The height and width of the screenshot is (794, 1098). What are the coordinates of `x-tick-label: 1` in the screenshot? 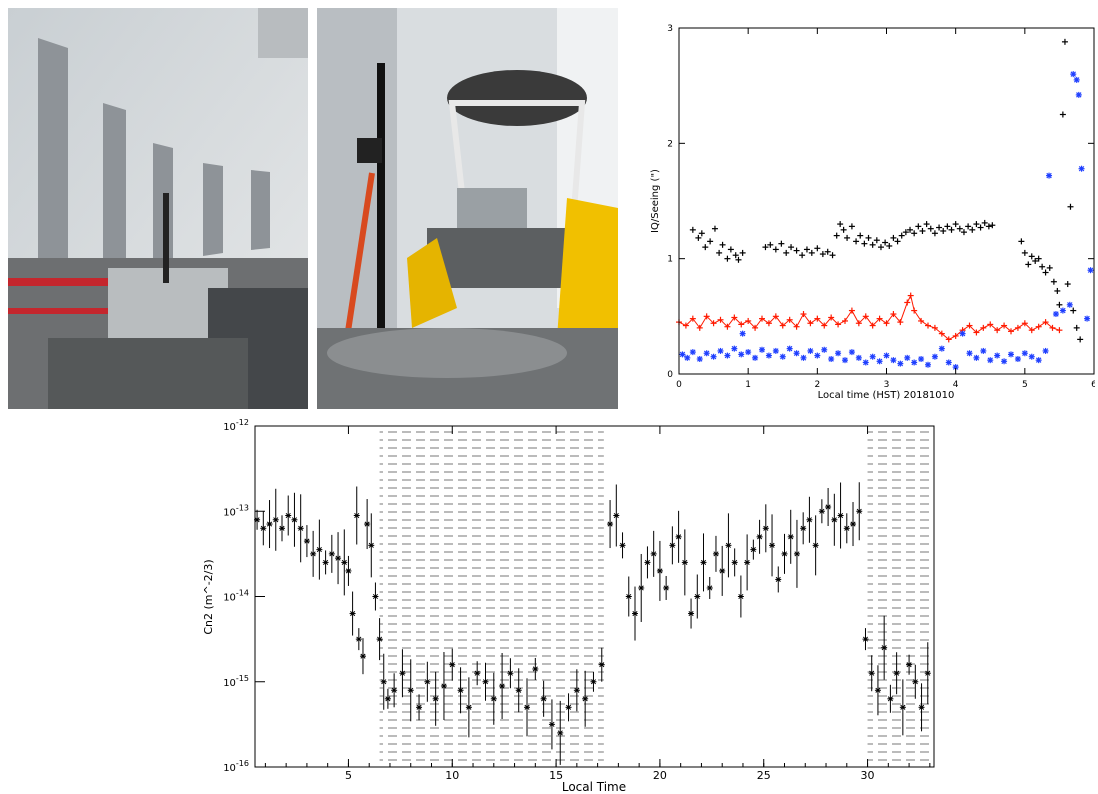 It's located at (748, 385).